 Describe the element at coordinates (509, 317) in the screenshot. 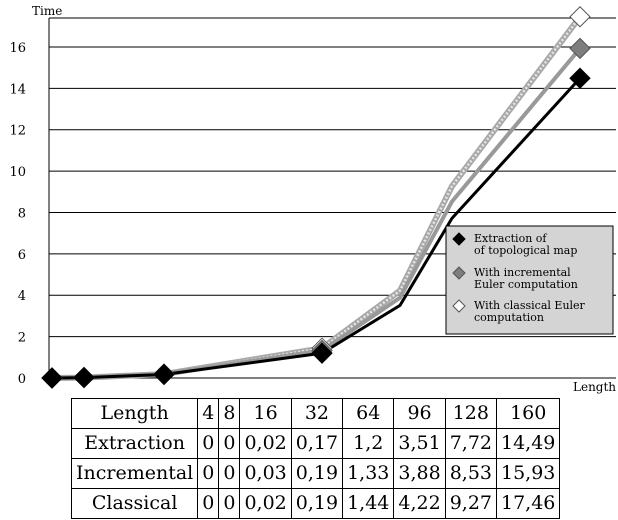

I see `legend-label: computation` at that location.